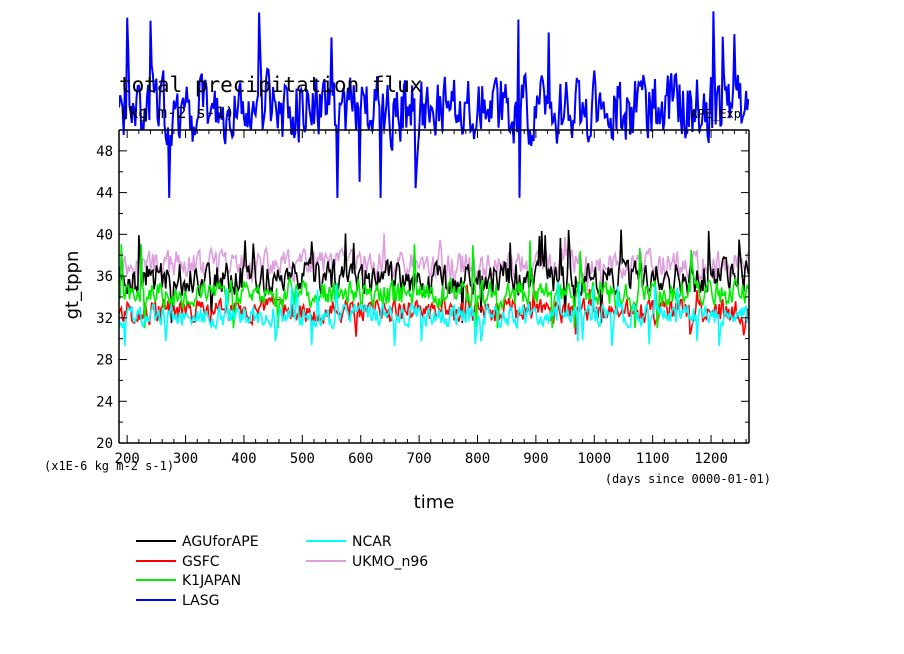  What do you see at coordinates (653, 459) in the screenshot?
I see `x-tick-label: 1100` at bounding box center [653, 459].